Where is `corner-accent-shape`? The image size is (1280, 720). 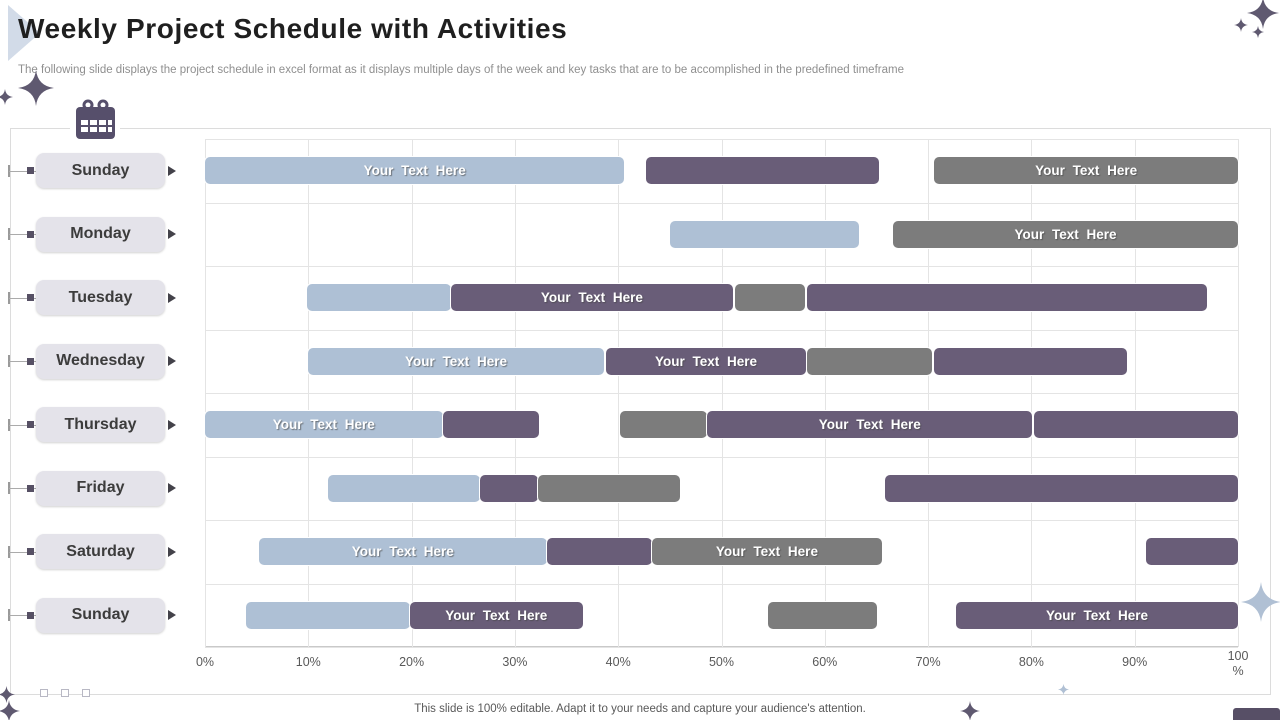
corner-accent-shape is located at coordinates (1256, 714).